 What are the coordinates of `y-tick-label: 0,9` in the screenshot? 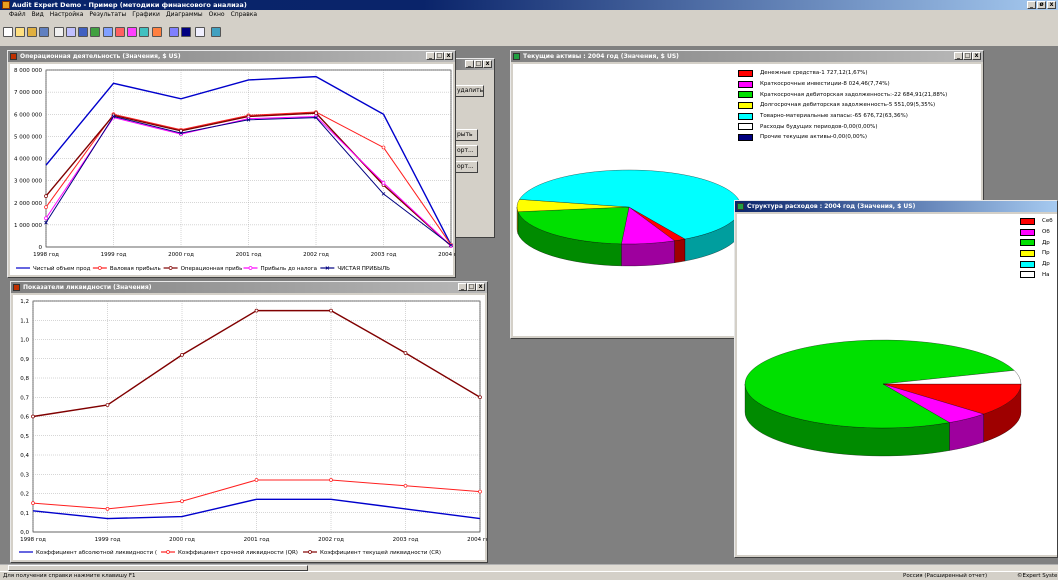 It's located at (24, 360).